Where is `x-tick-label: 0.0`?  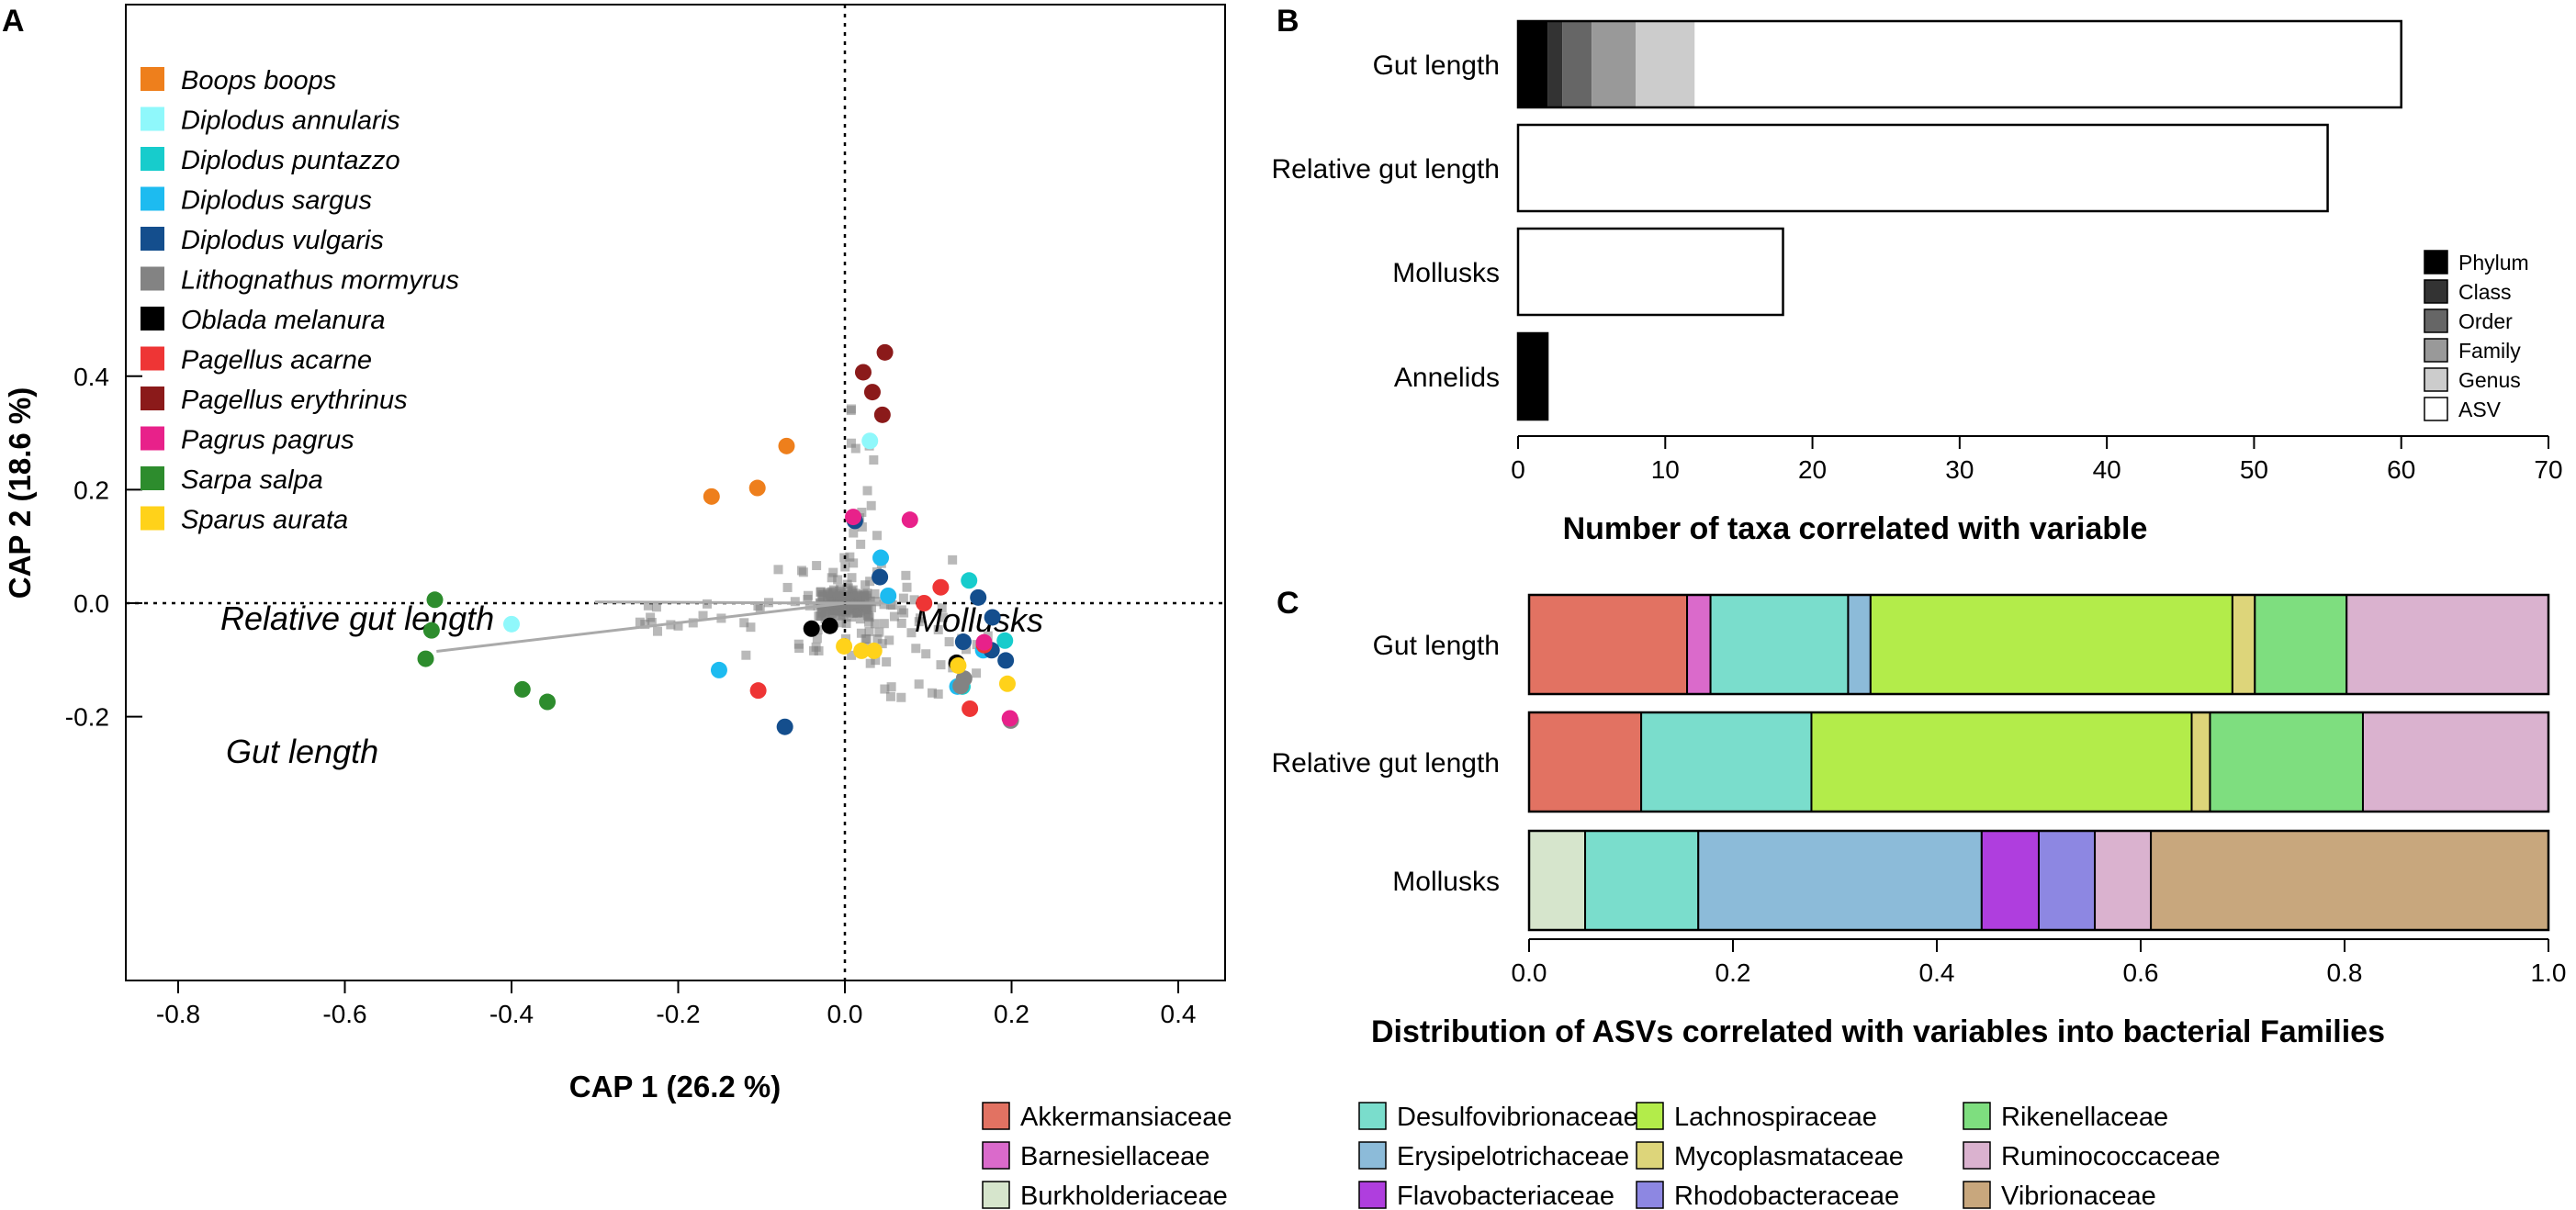 x-tick-label: 0.0 is located at coordinates (1529, 972).